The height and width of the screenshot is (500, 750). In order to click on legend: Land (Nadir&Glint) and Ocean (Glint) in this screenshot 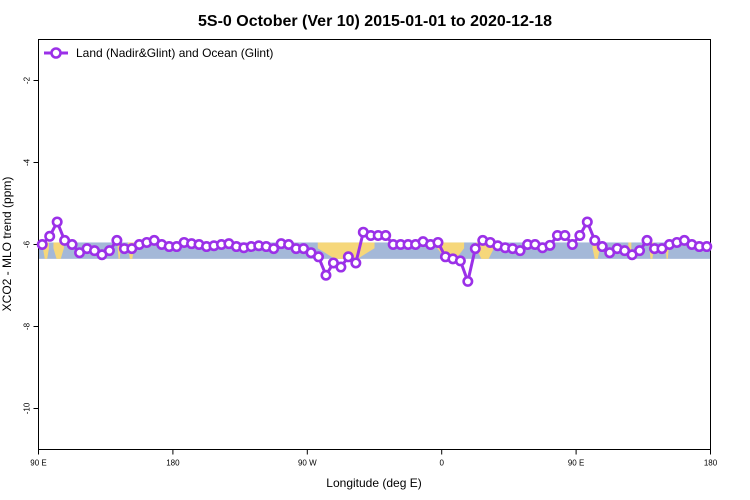, I will do `click(158, 53)`.